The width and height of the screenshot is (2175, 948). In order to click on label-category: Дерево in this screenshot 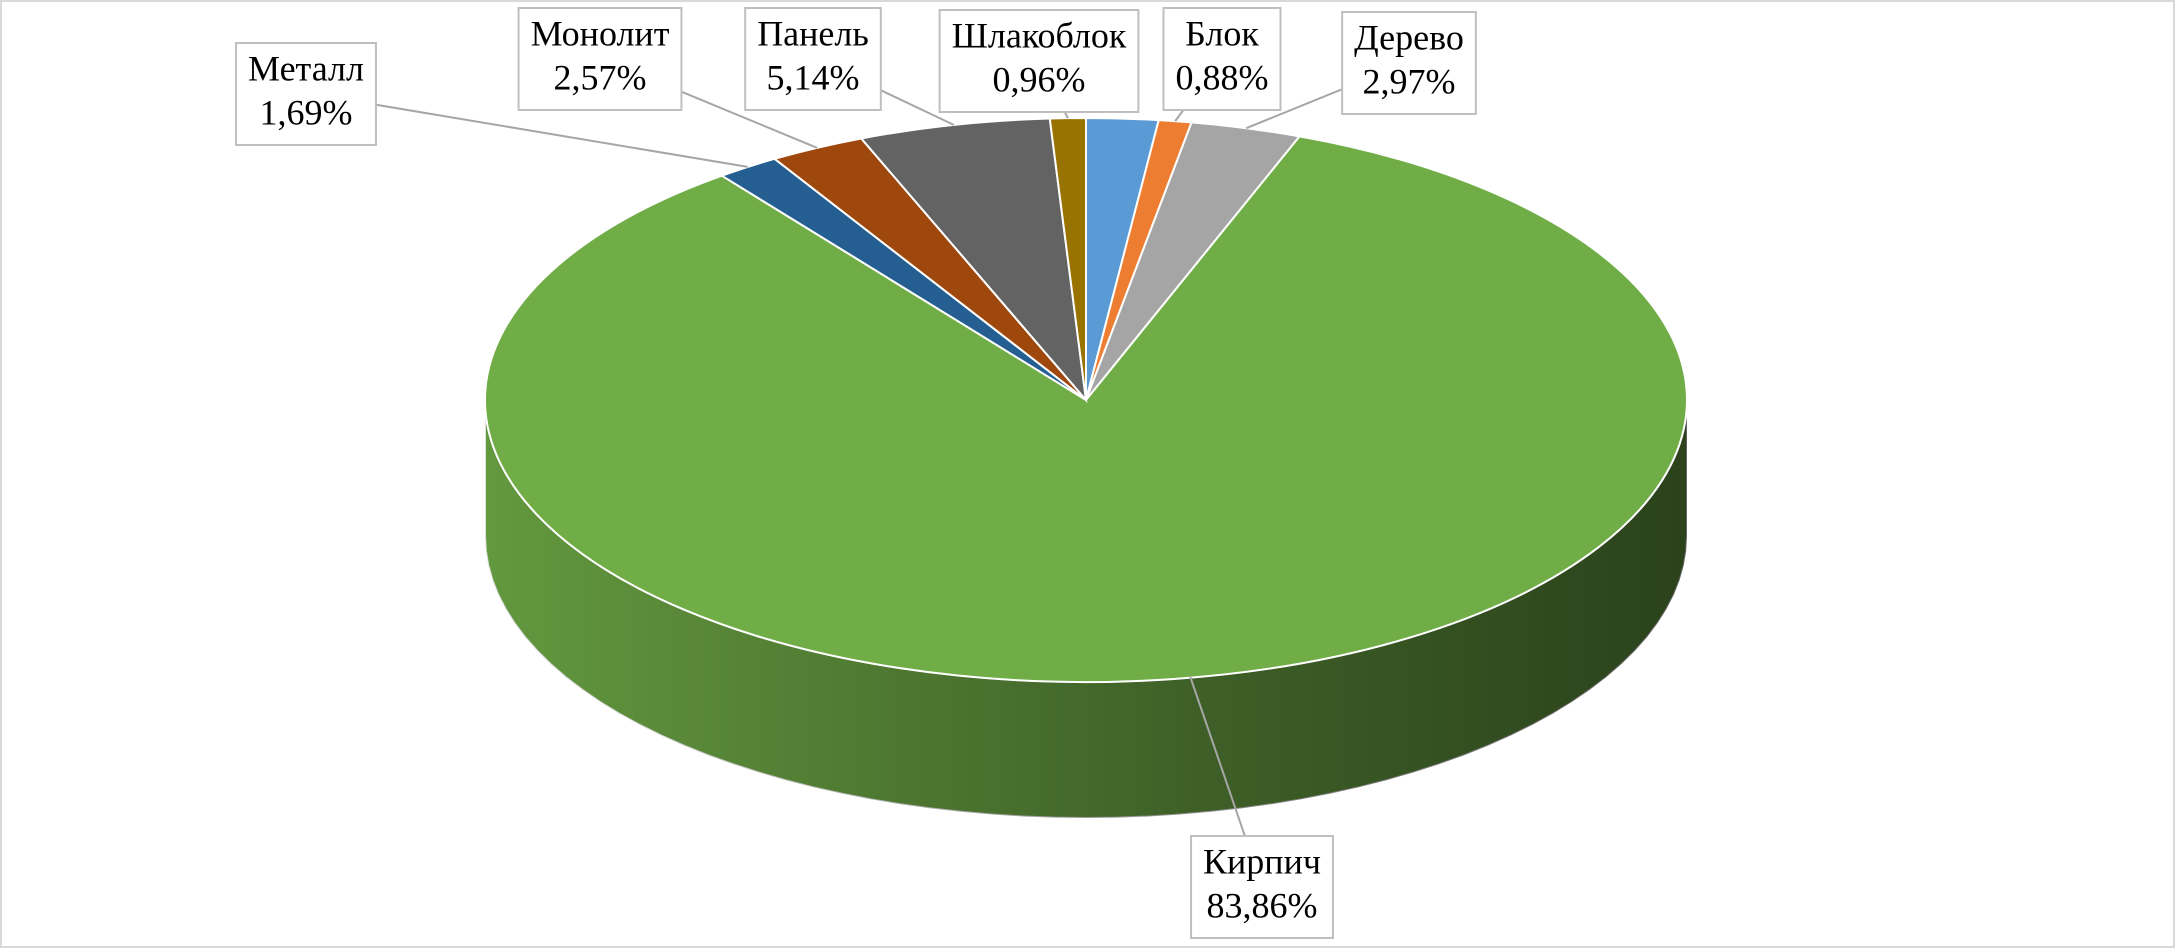, I will do `click(1409, 37)`.